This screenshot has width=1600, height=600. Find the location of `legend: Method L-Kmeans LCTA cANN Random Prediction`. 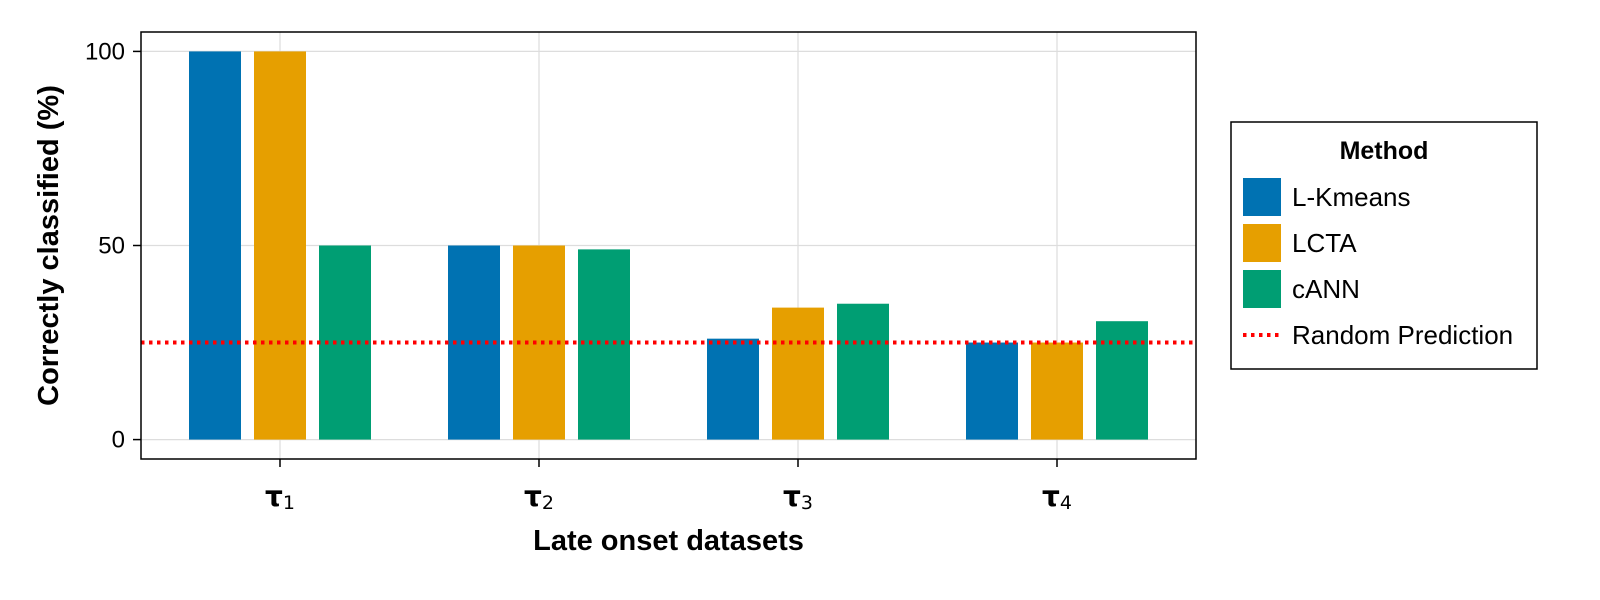

legend: Method L-Kmeans LCTA cANN Random Prediction is located at coordinates (1384, 245).